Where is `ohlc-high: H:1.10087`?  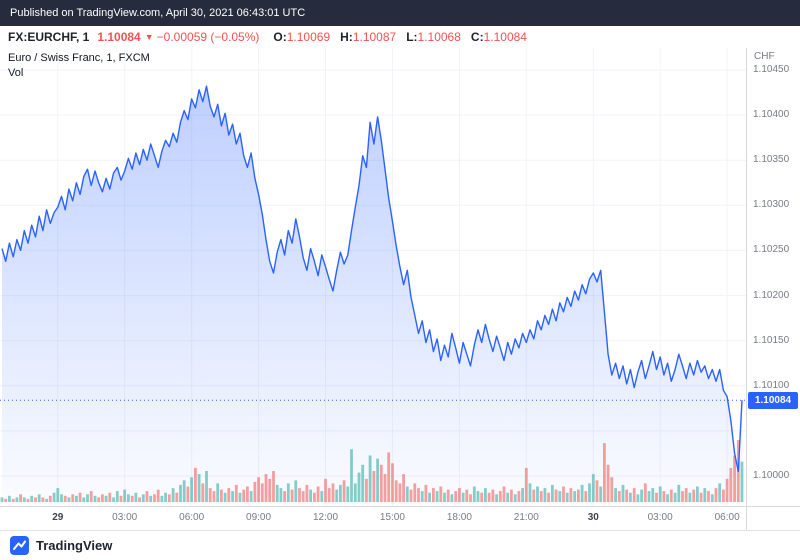
ohlc-high: H:1.10087 is located at coordinates (368, 37).